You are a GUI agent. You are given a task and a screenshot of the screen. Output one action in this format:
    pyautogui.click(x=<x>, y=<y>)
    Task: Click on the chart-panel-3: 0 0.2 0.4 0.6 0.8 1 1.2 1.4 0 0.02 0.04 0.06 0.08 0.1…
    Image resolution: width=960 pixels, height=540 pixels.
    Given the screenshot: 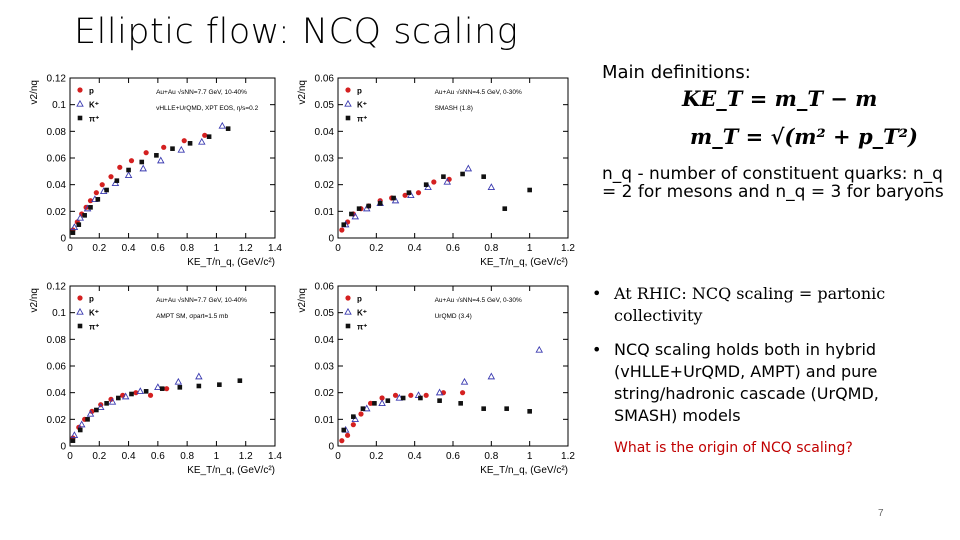 What is the action you would take?
    pyautogui.click(x=155, y=380)
    